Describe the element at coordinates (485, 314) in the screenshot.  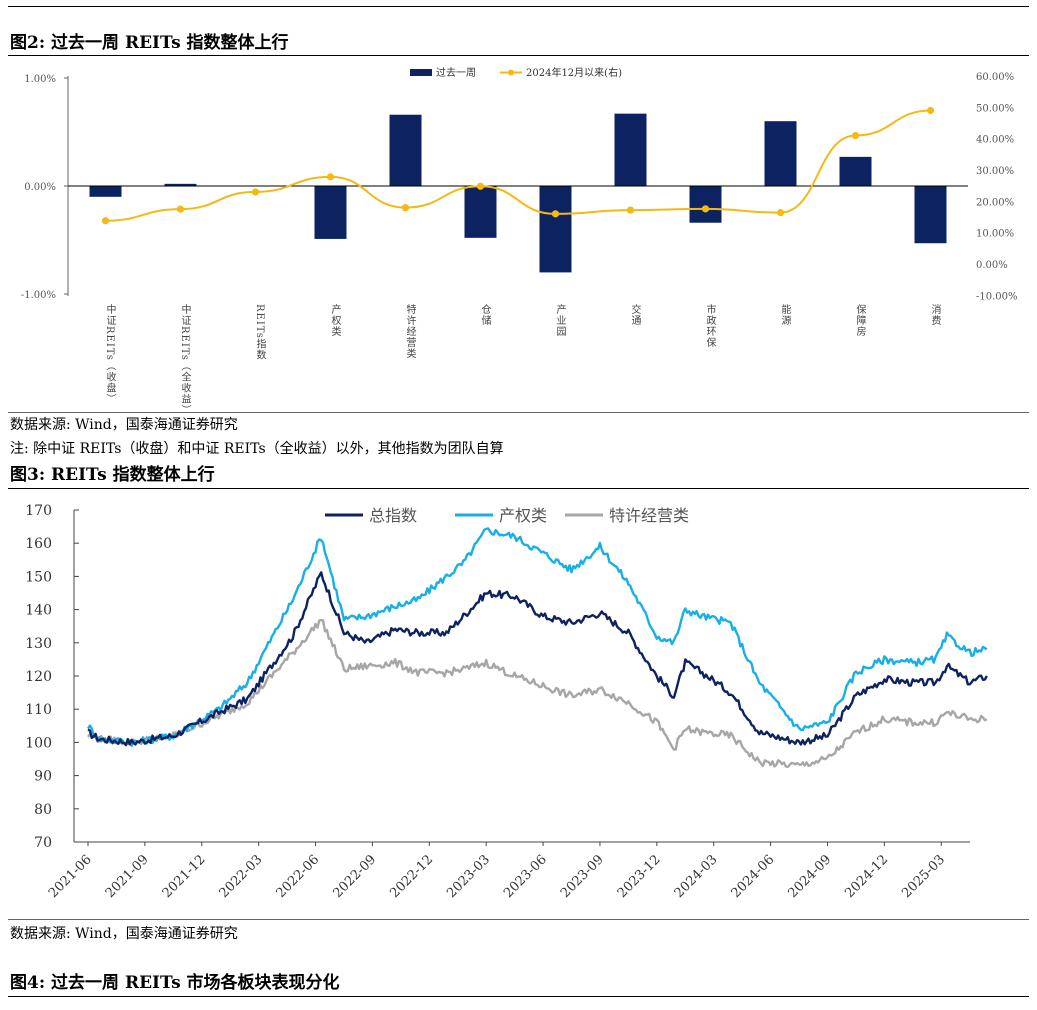
I see `fig2-category-label: 仓储` at that location.